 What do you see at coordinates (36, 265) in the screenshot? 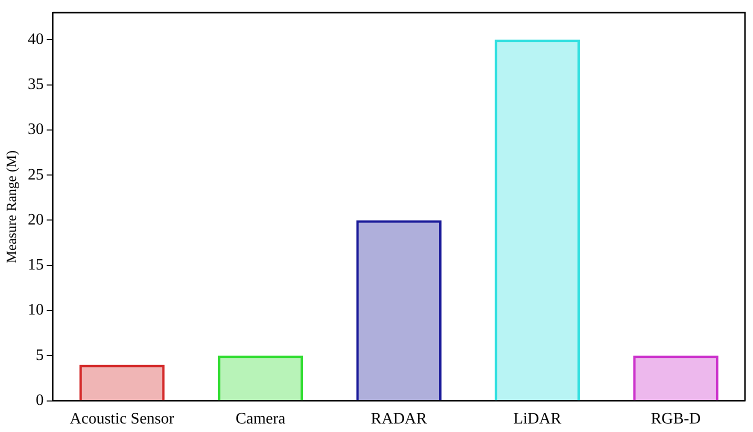
I see `y-tick-label: 15` at bounding box center [36, 265].